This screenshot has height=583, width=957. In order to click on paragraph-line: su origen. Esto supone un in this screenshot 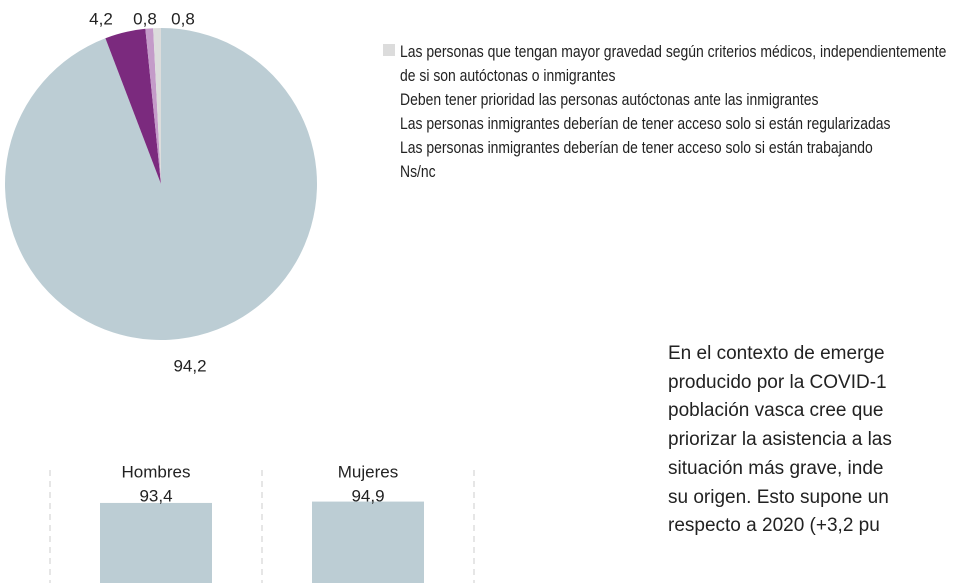, I will do `click(778, 497)`.